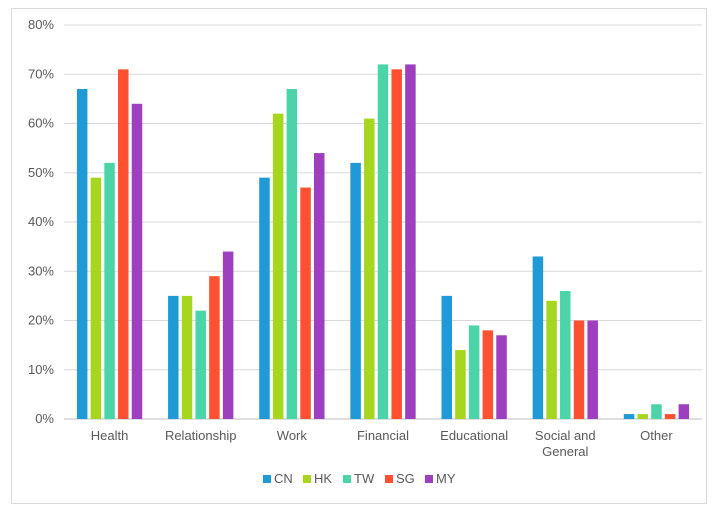 Image resolution: width=721 pixels, height=513 pixels. I want to click on y-tick-label: 40%, so click(41, 221).